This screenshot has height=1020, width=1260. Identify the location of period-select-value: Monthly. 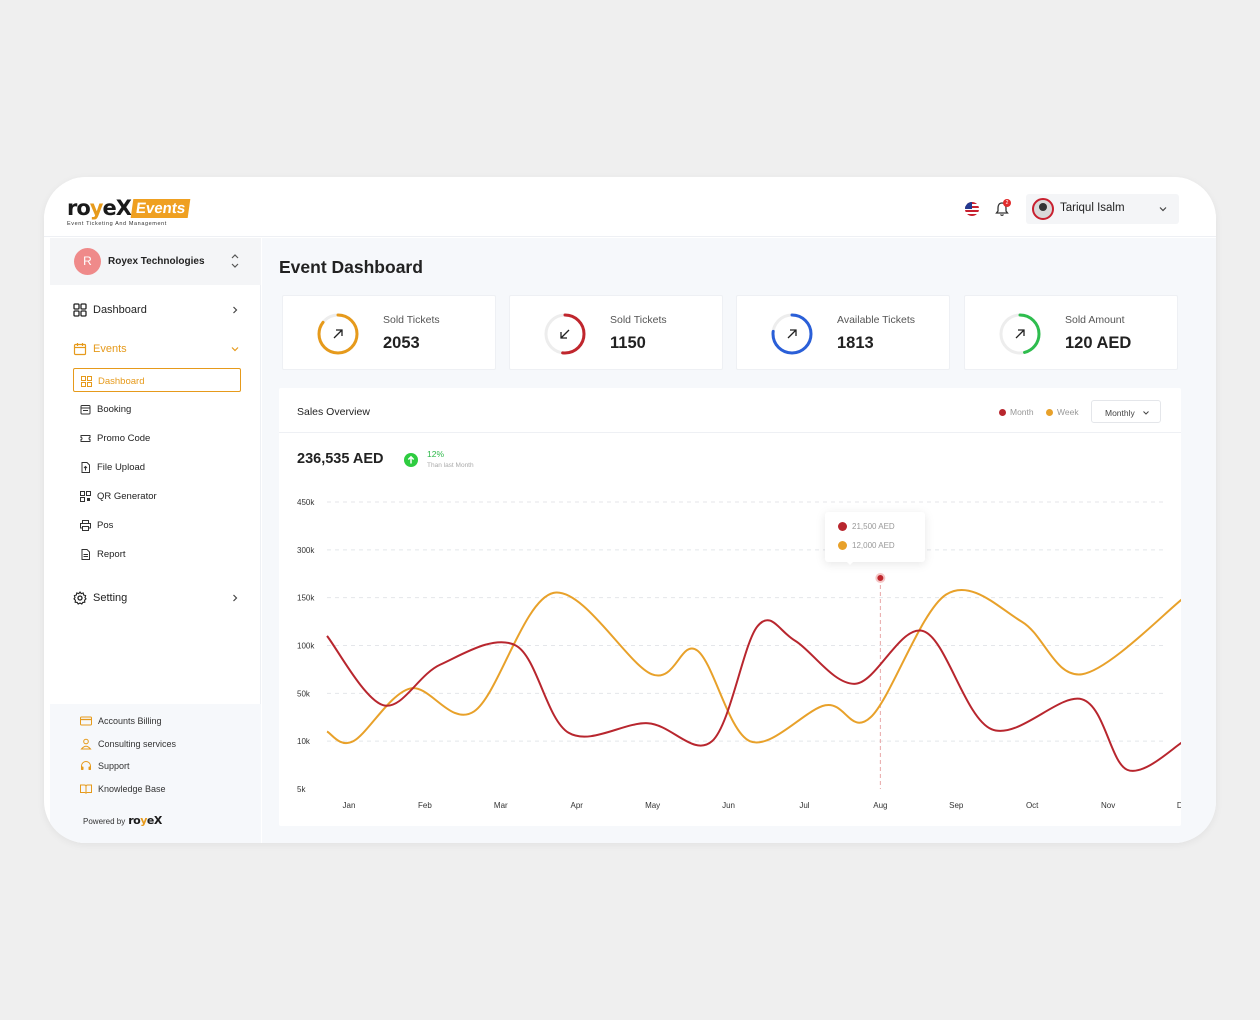
(1120, 413).